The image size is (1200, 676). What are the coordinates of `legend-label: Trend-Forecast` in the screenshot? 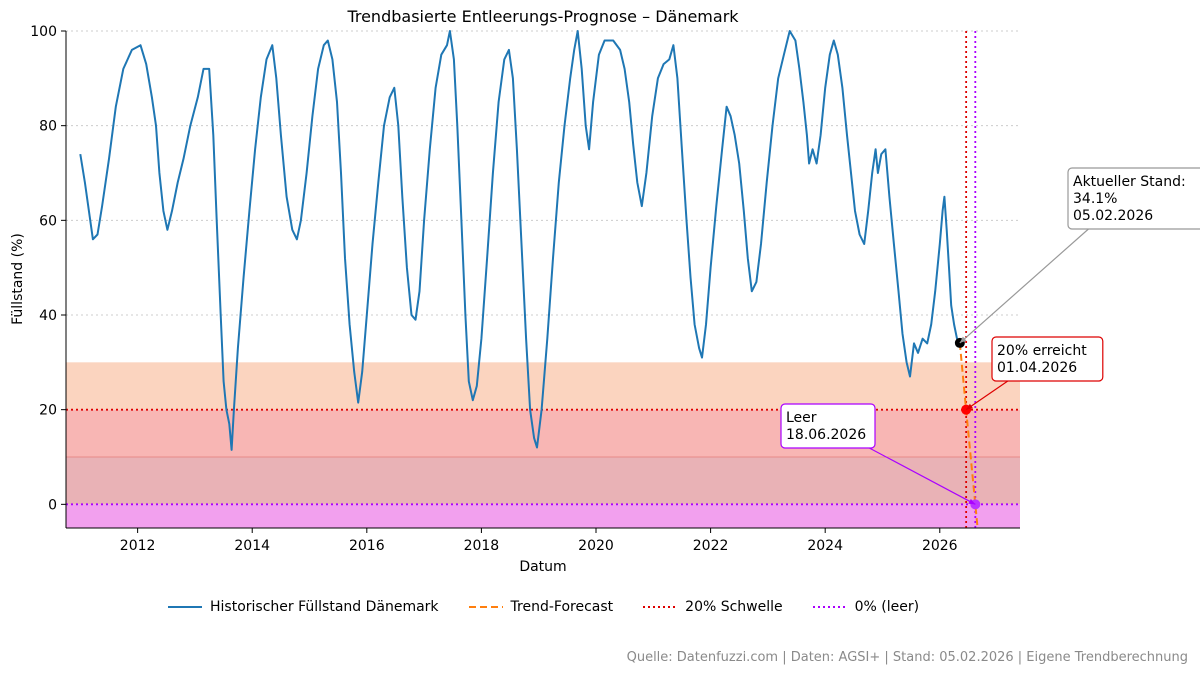 It's located at (562, 607).